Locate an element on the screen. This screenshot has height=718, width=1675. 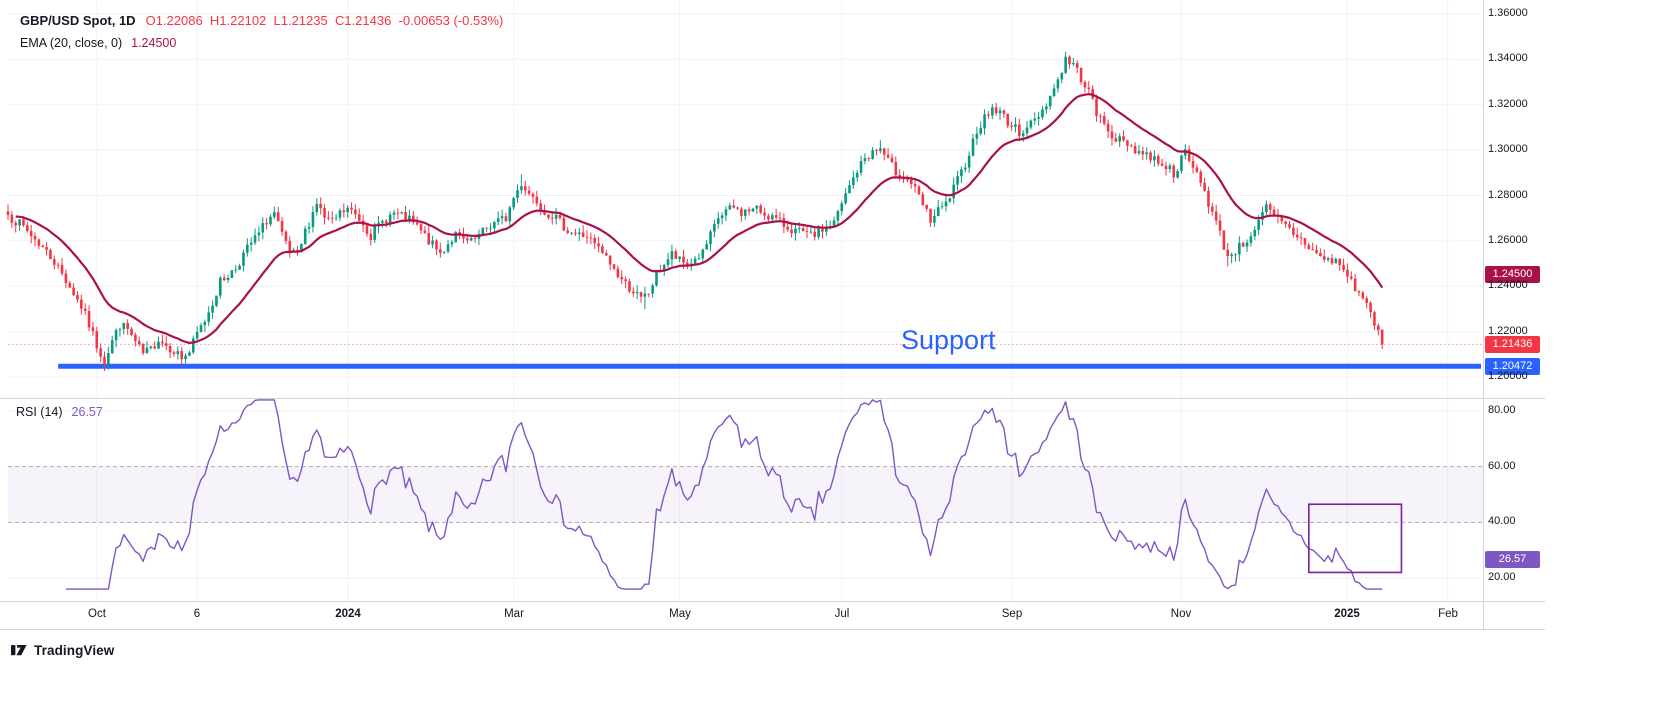
price-axis-label: 1.32000 is located at coordinates (1508, 104).